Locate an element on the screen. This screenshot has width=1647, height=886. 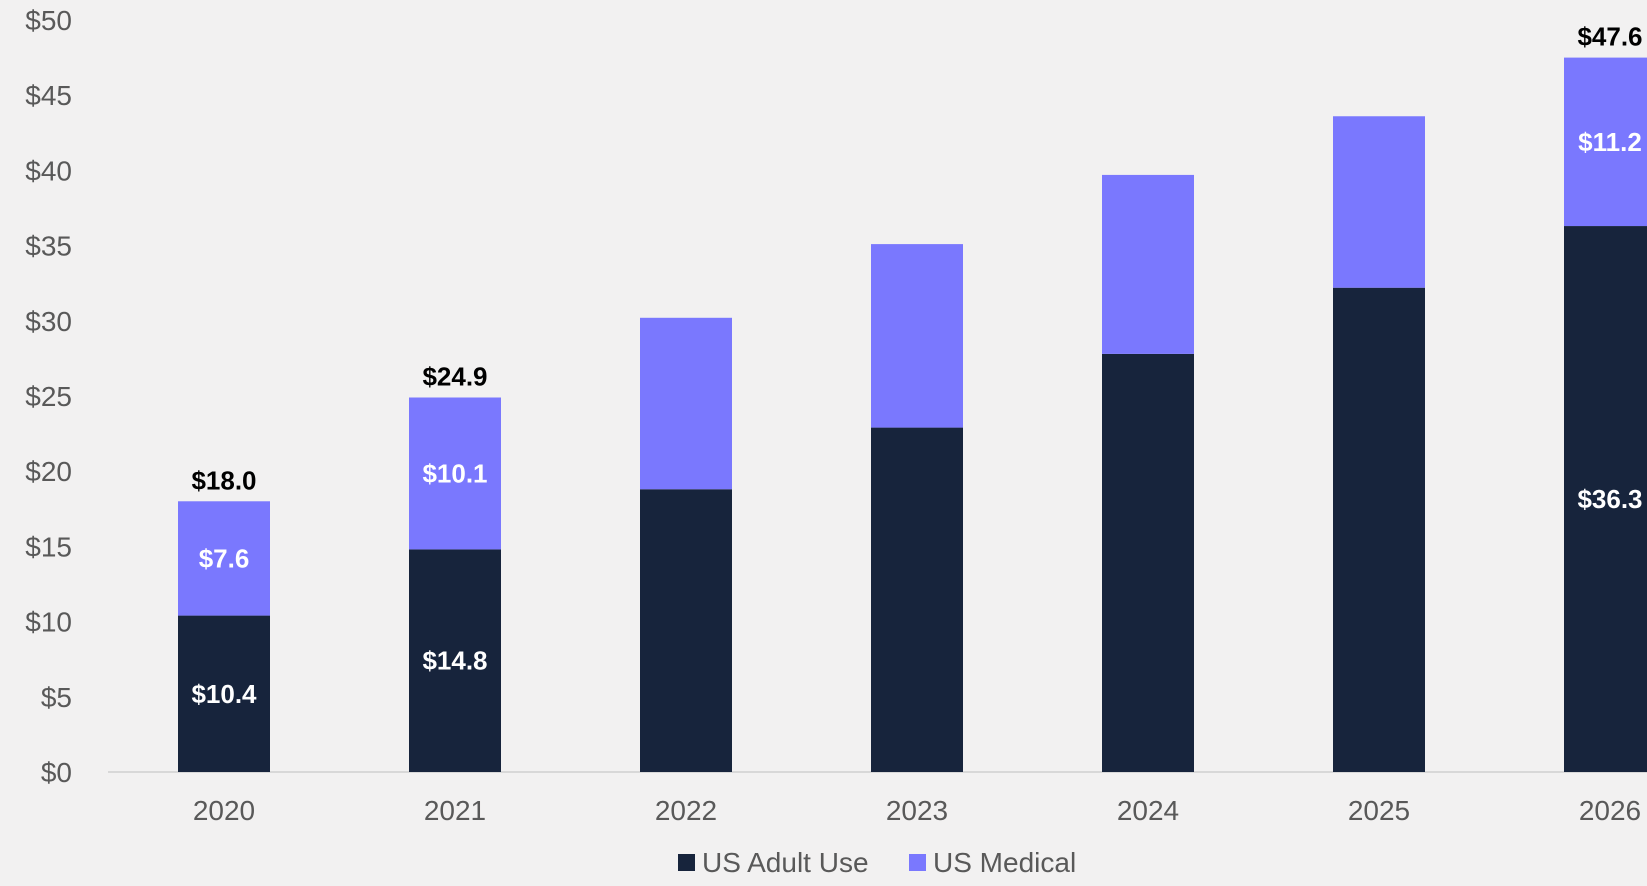
x-tick-label: 2026 is located at coordinates (1610, 810).